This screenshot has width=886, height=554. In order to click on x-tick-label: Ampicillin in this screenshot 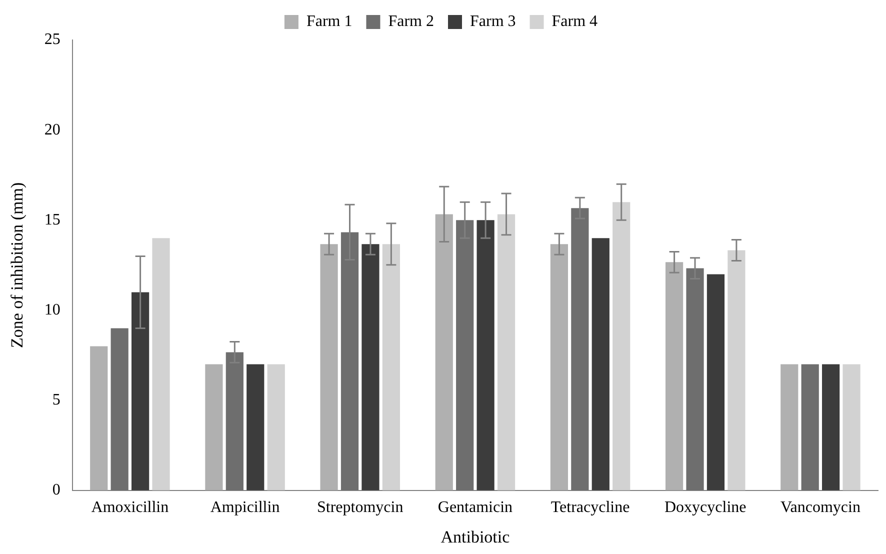, I will do `click(245, 507)`.